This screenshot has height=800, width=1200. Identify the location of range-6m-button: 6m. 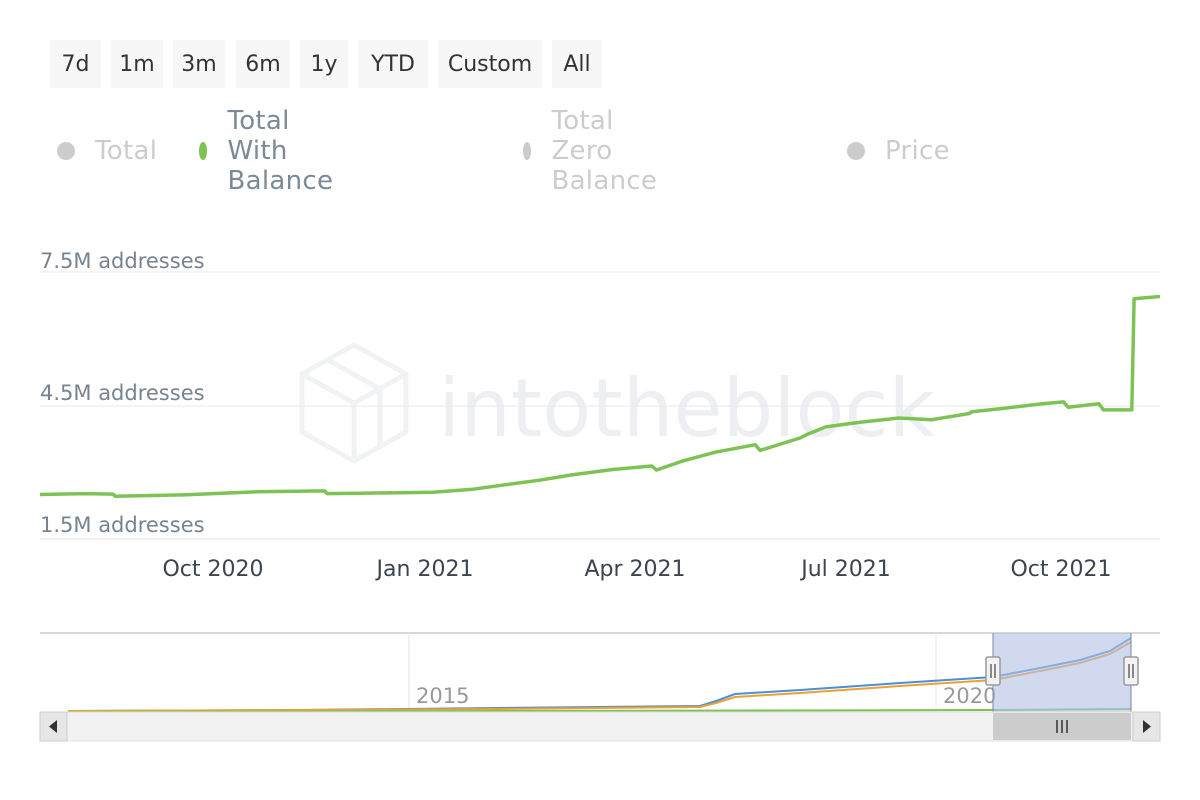
(263, 64).